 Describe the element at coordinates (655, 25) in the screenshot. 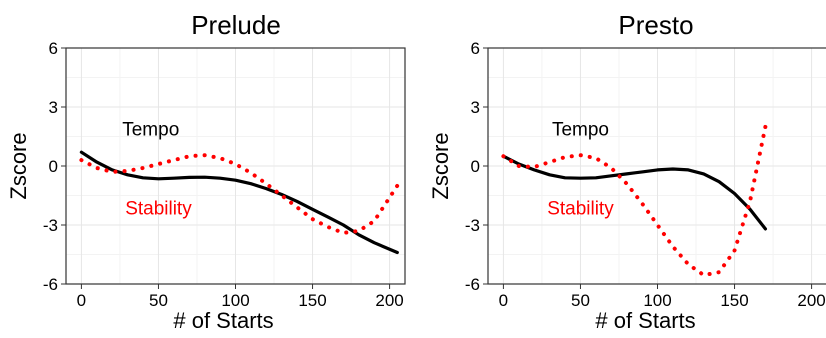

I see `chart-title: Presto` at that location.